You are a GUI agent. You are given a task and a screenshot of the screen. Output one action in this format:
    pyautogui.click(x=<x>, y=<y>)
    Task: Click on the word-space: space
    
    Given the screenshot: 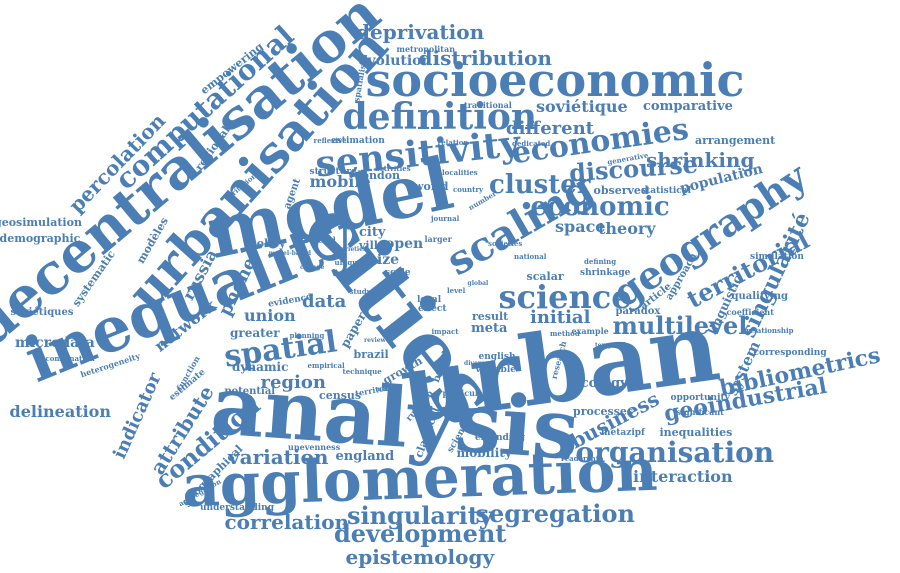 What is the action you would take?
    pyautogui.click(x=580, y=226)
    